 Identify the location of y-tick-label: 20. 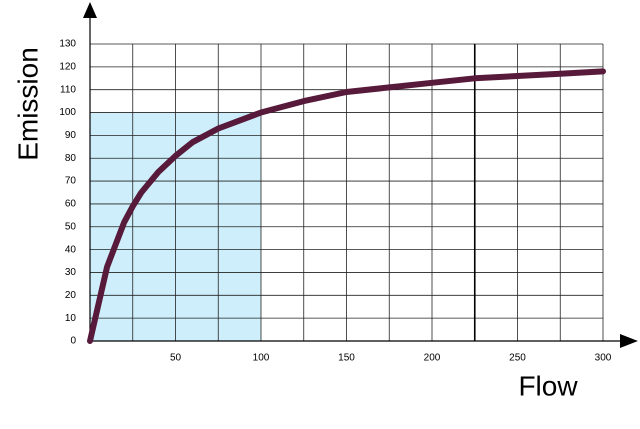
(71, 295).